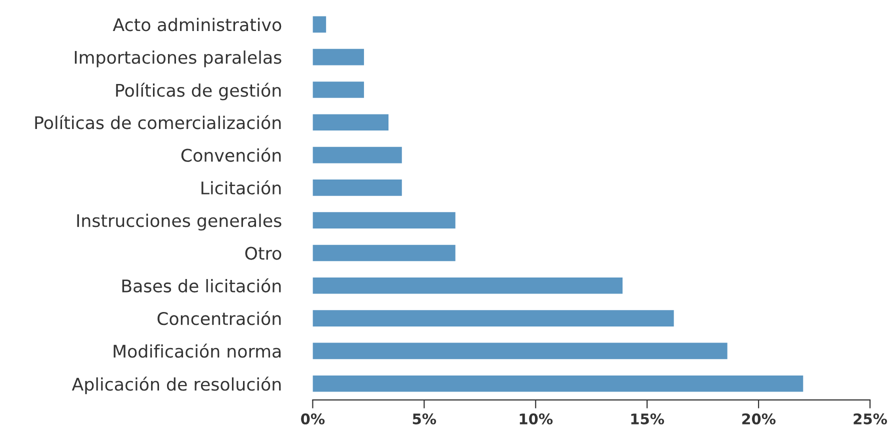 The image size is (896, 439). Describe the element at coordinates (197, 25) in the screenshot. I see `y-tick-label: Acto administrativo` at that location.